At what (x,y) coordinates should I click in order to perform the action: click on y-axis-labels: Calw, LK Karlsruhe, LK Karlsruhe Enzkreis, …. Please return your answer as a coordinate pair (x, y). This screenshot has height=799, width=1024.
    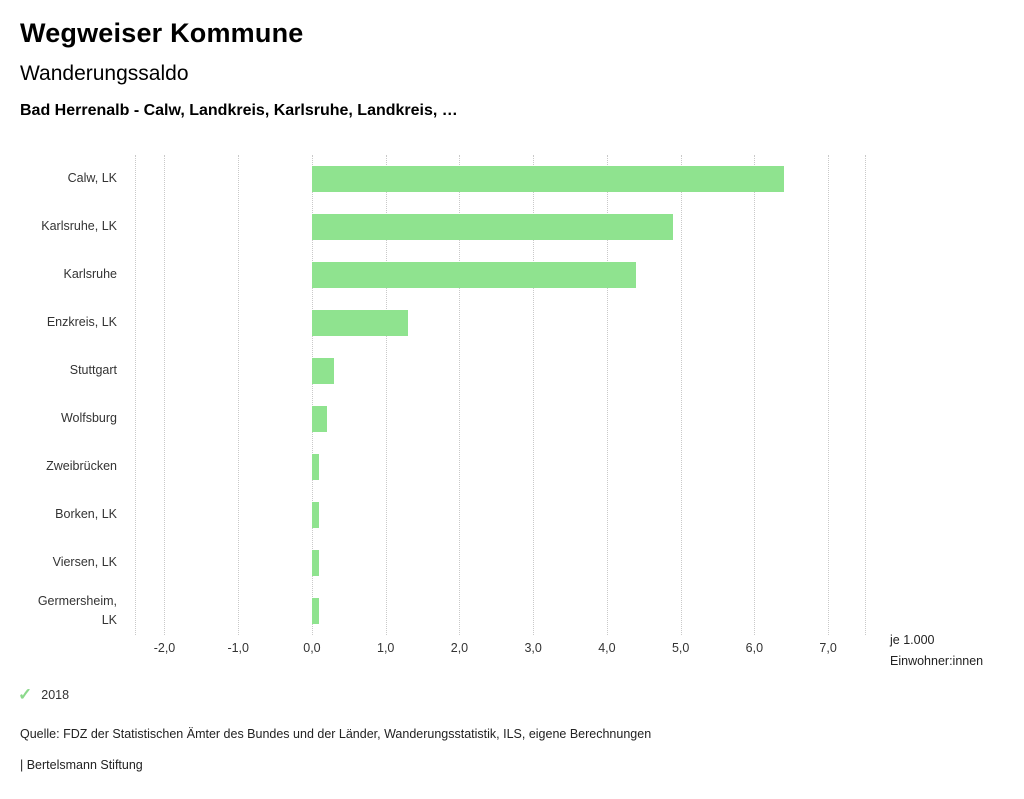
    Looking at the image, I should click on (67, 395).